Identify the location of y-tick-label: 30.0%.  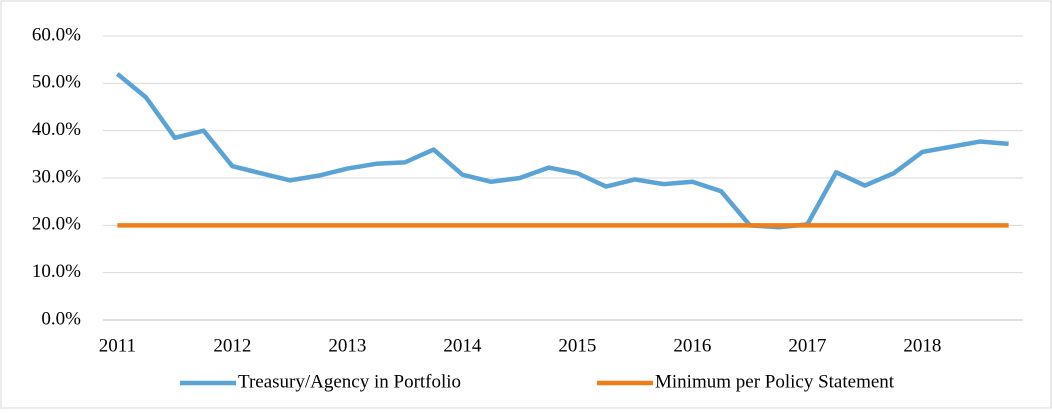
(56, 176).